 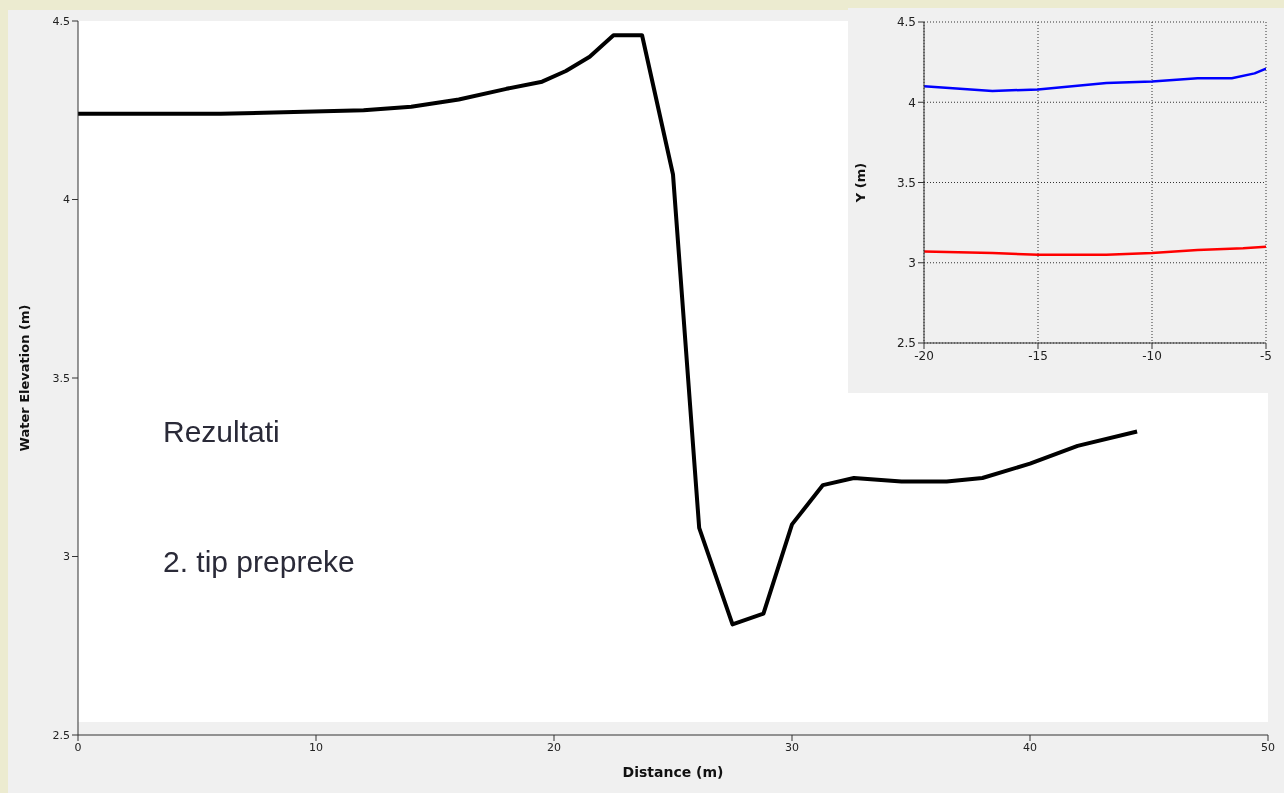 What do you see at coordinates (221, 432) in the screenshot?
I see `annotation: Rezultati` at bounding box center [221, 432].